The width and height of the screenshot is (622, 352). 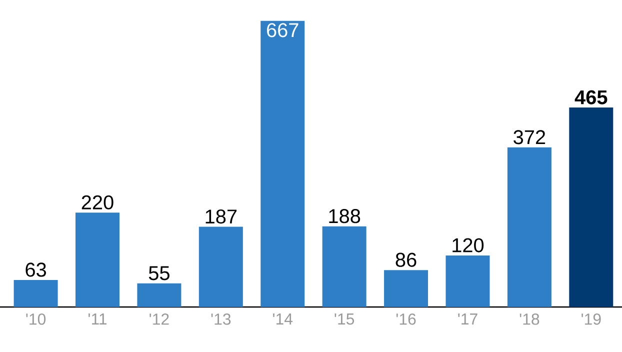 What do you see at coordinates (530, 137) in the screenshot?
I see `data-label: 372` at bounding box center [530, 137].